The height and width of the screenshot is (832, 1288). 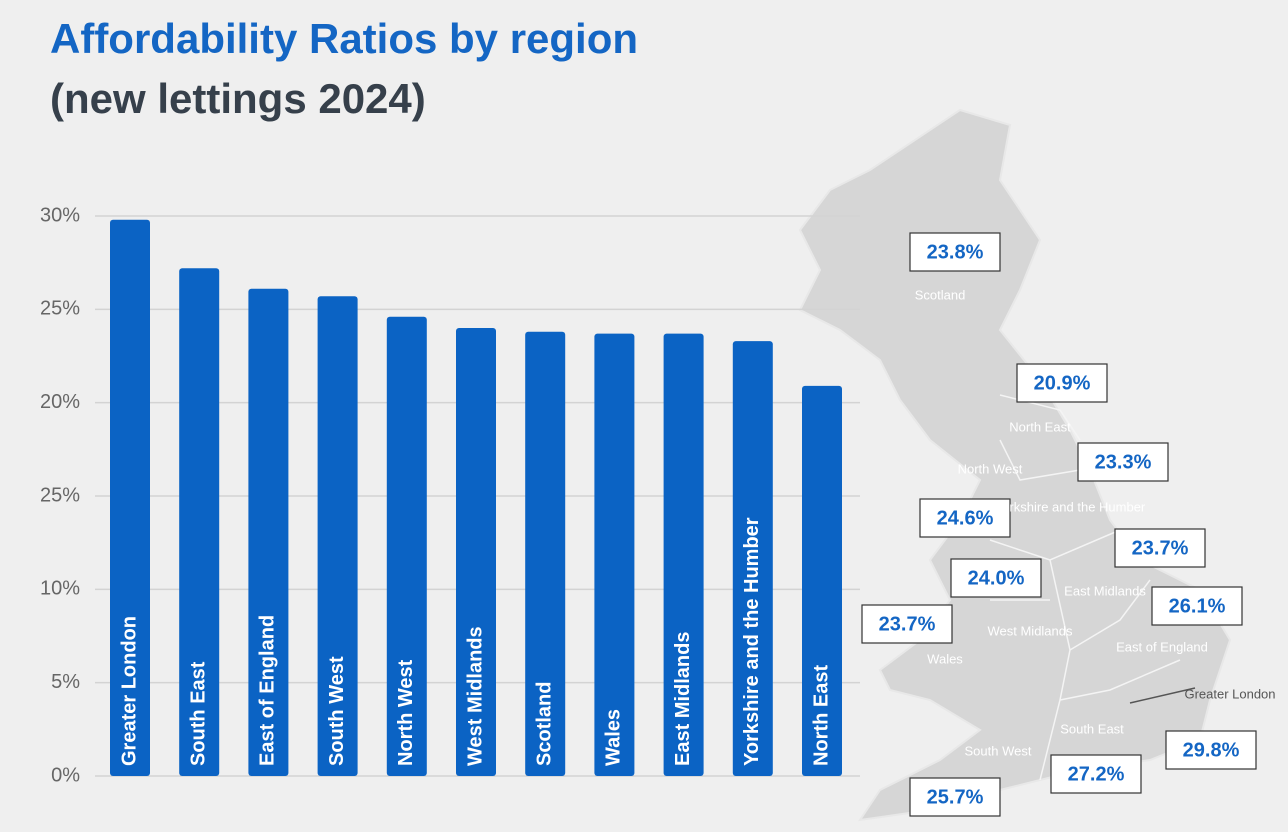 What do you see at coordinates (945, 658) in the screenshot?
I see `map-region-label: Wales` at bounding box center [945, 658].